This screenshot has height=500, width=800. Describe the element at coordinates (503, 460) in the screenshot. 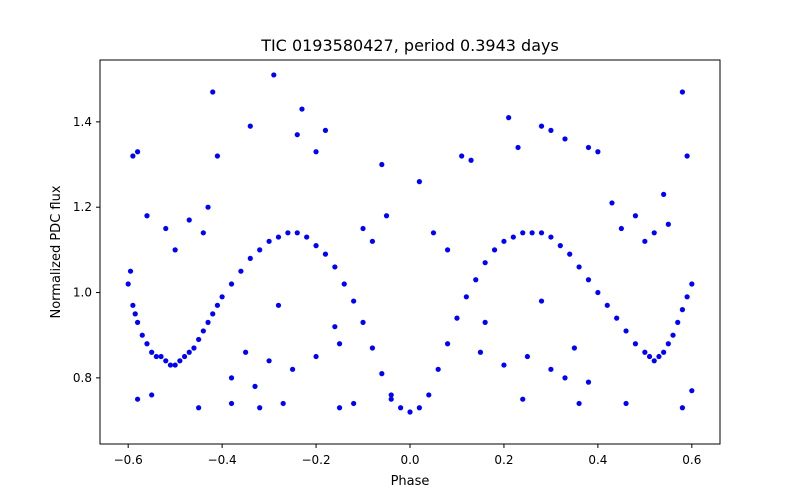

I see `x-tick-label: 0.2` at that location.